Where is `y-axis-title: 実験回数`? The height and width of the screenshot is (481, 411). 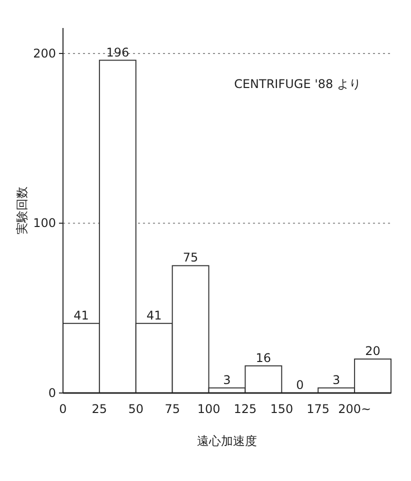
y-axis-title: 実験回数 is located at coordinates (22, 210).